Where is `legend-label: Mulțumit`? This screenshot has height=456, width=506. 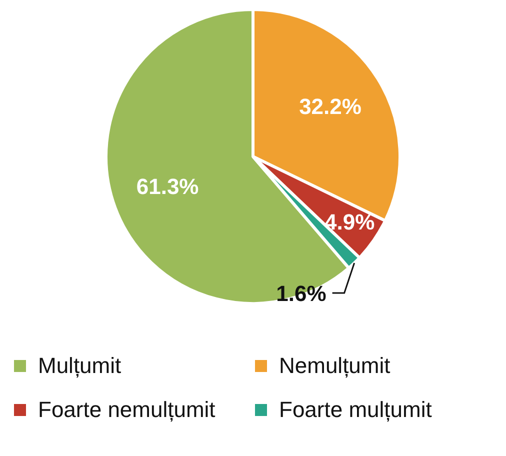 legend-label: Mulțumit is located at coordinates (80, 366).